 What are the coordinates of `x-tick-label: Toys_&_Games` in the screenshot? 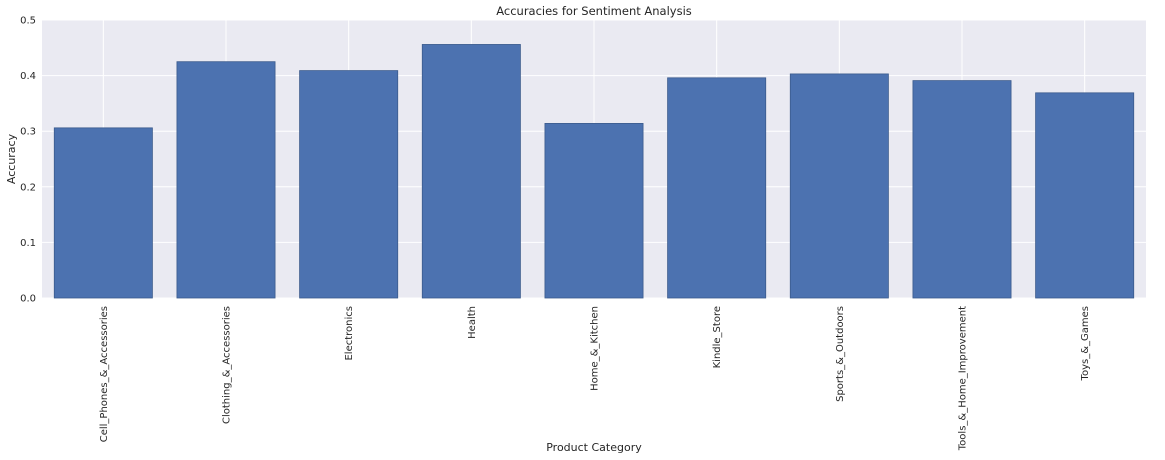 It's located at (1085, 343).